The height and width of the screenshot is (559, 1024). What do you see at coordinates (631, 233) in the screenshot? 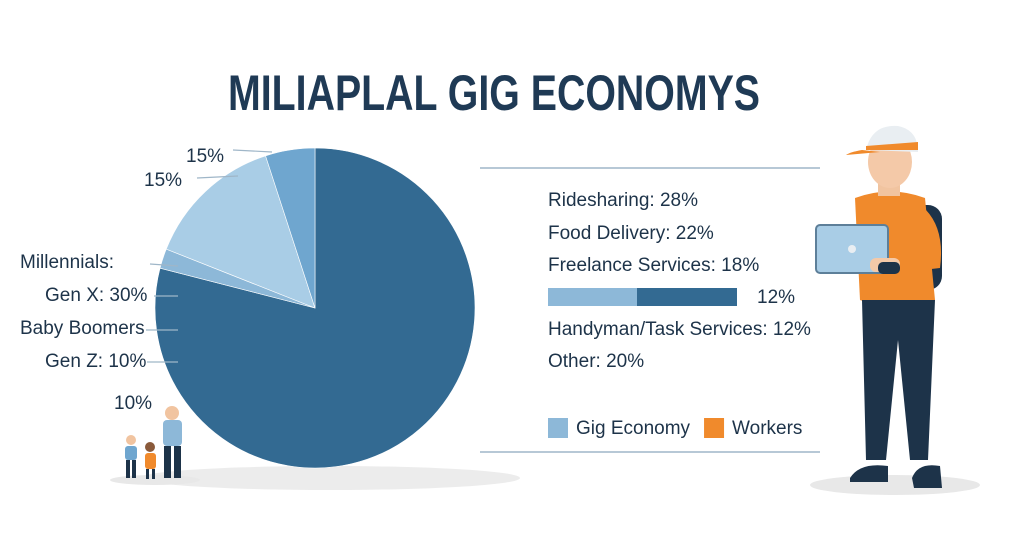
I see `breakdown-item: Food Delivery: 22%` at bounding box center [631, 233].